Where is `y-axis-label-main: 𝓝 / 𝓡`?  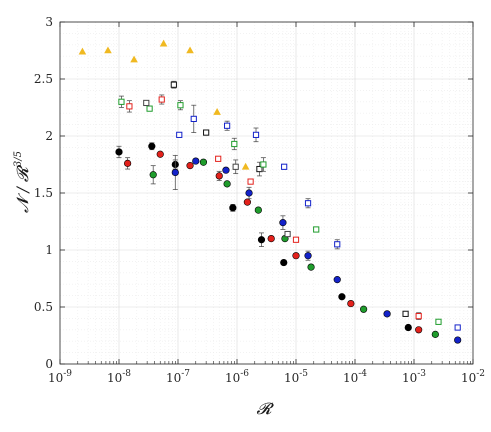 y-axis-label-main: 𝓝 / 𝓡 is located at coordinates (22, 188).